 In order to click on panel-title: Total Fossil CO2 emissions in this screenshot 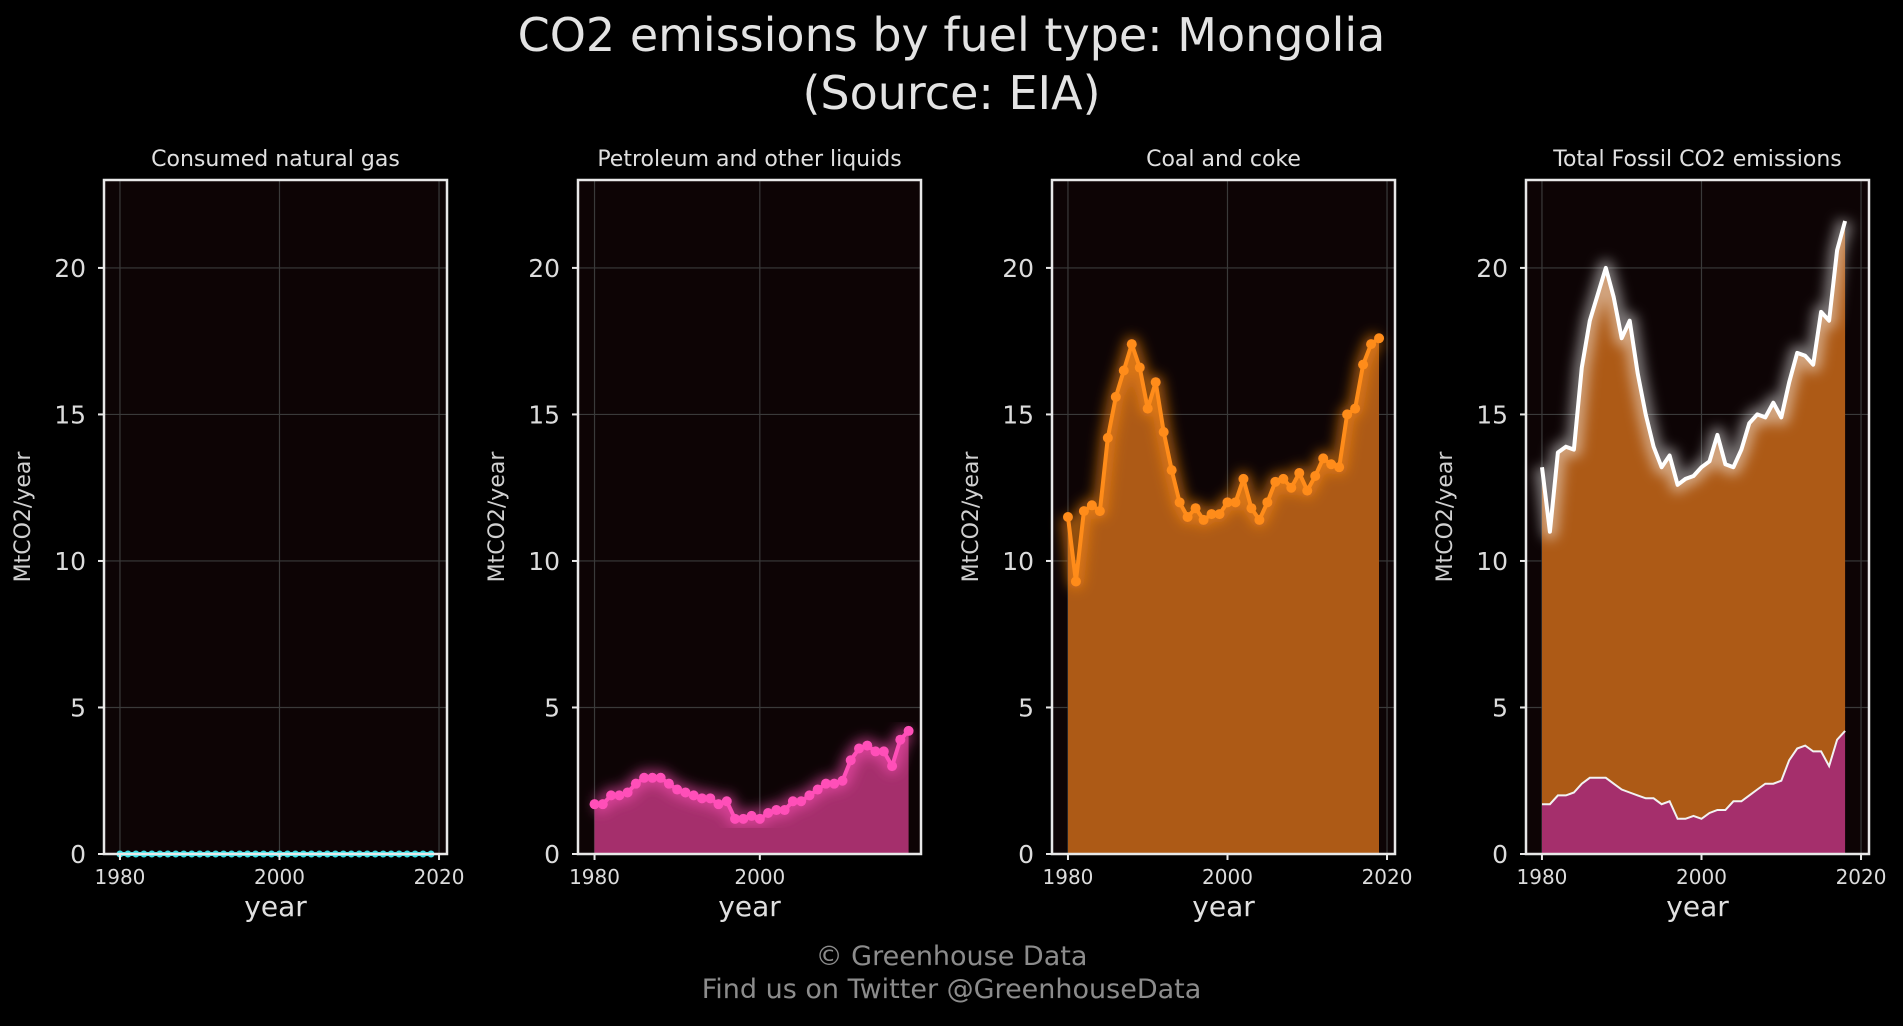, I will do `click(1697, 159)`.